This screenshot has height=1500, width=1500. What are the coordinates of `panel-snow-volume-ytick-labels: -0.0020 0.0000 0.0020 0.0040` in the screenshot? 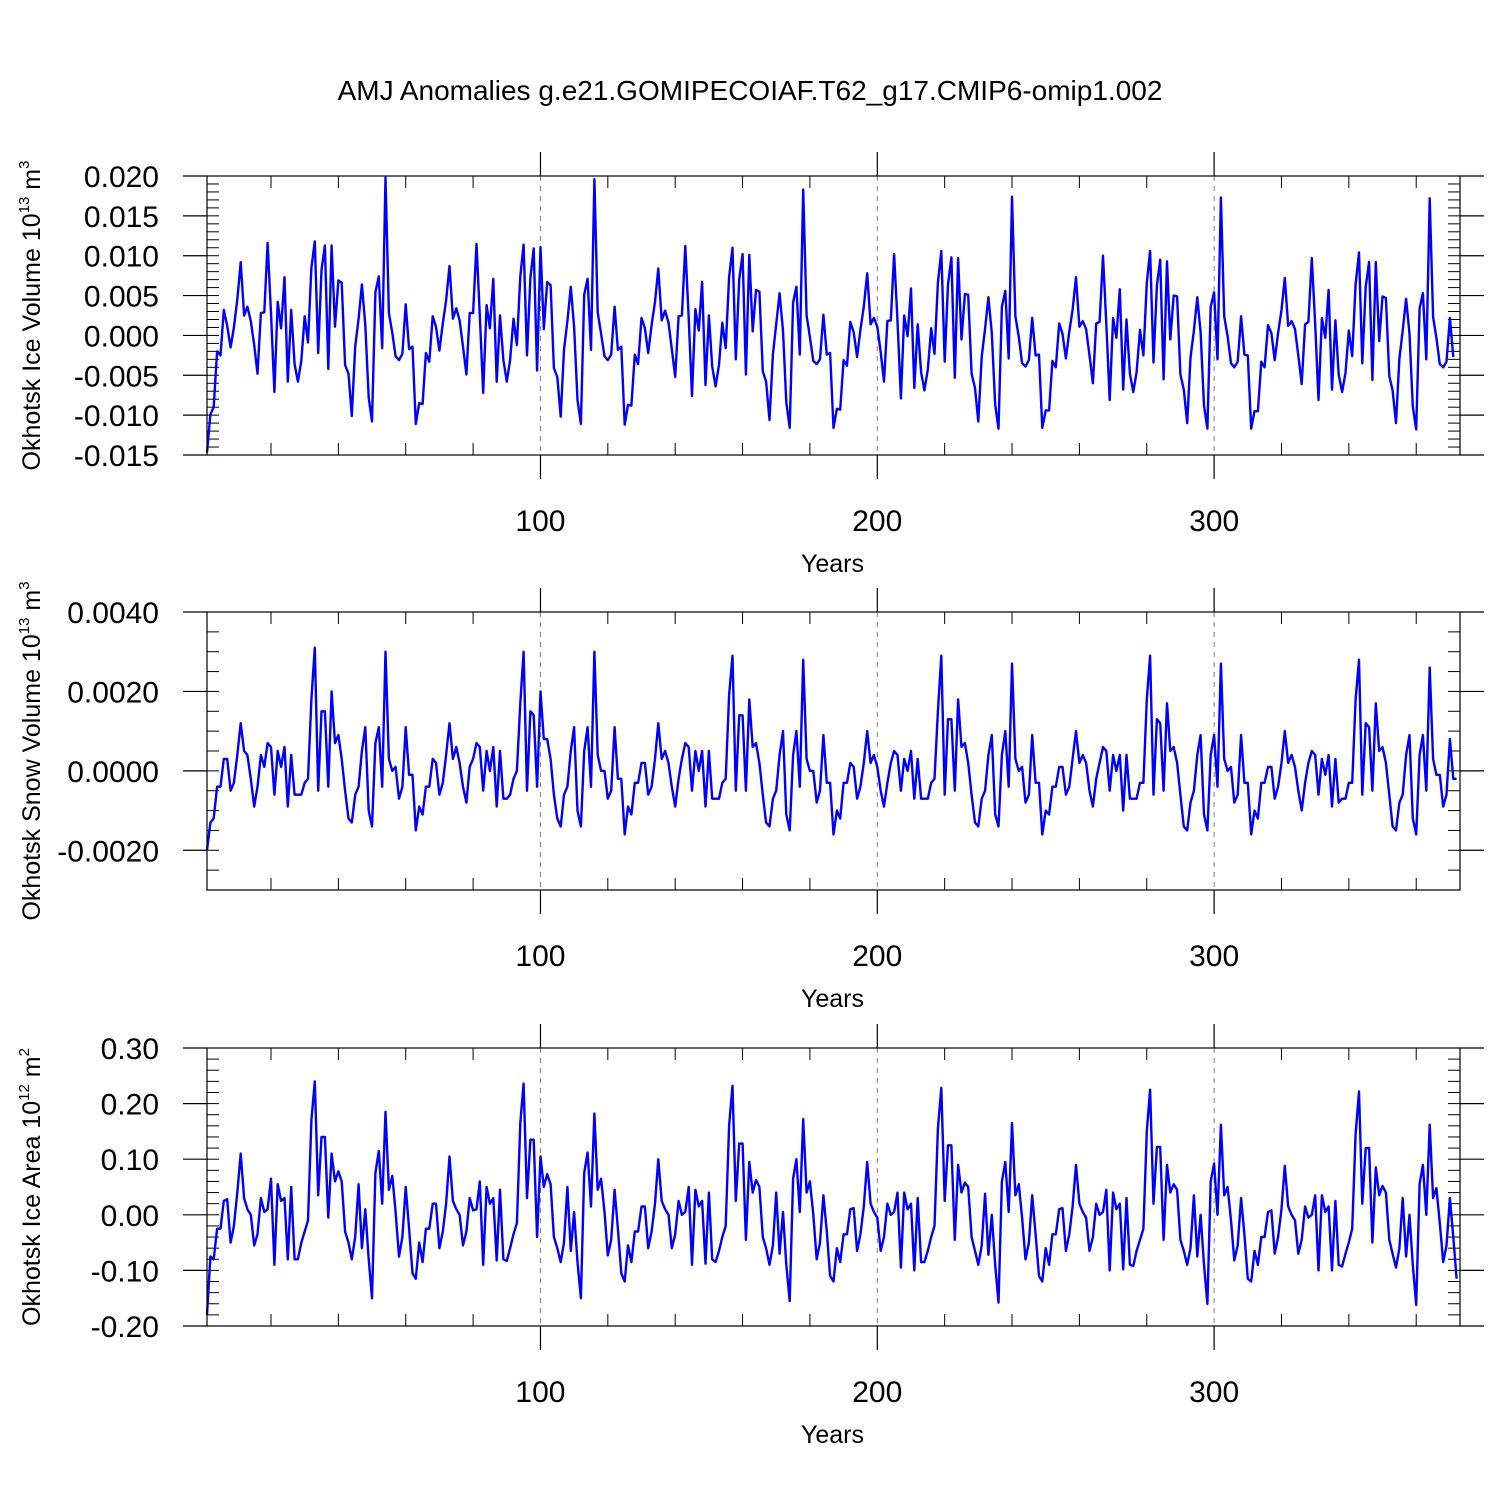 It's located at (108, 732).